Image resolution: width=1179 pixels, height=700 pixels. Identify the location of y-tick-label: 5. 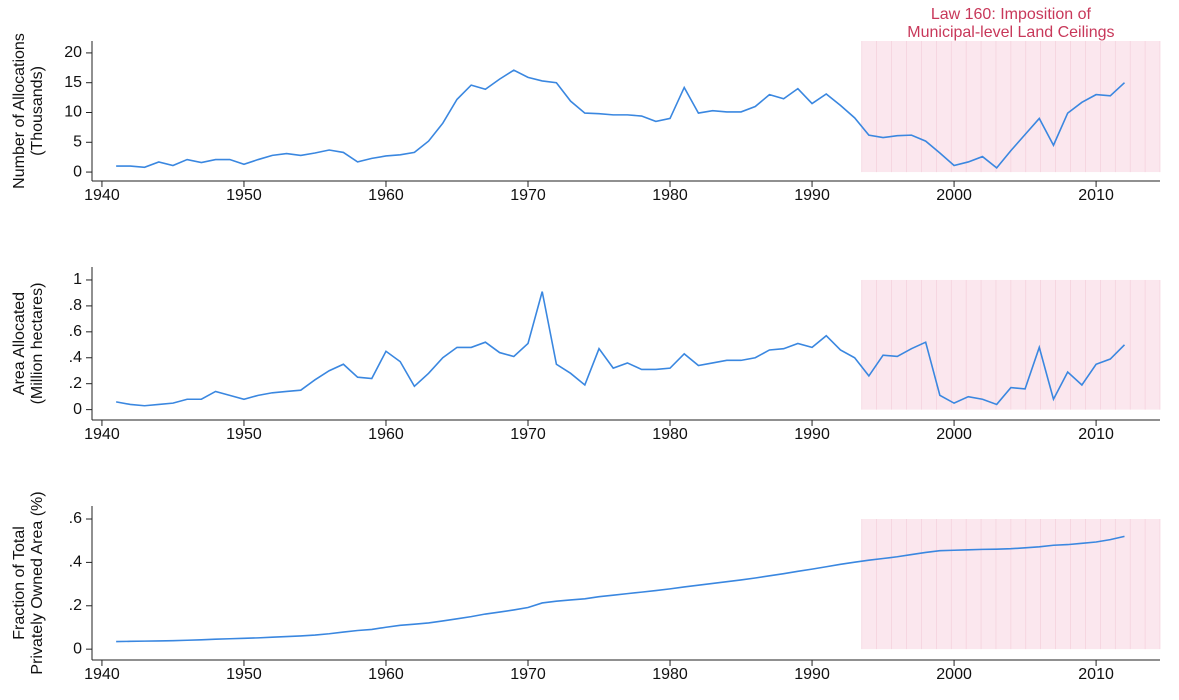
(77, 141).